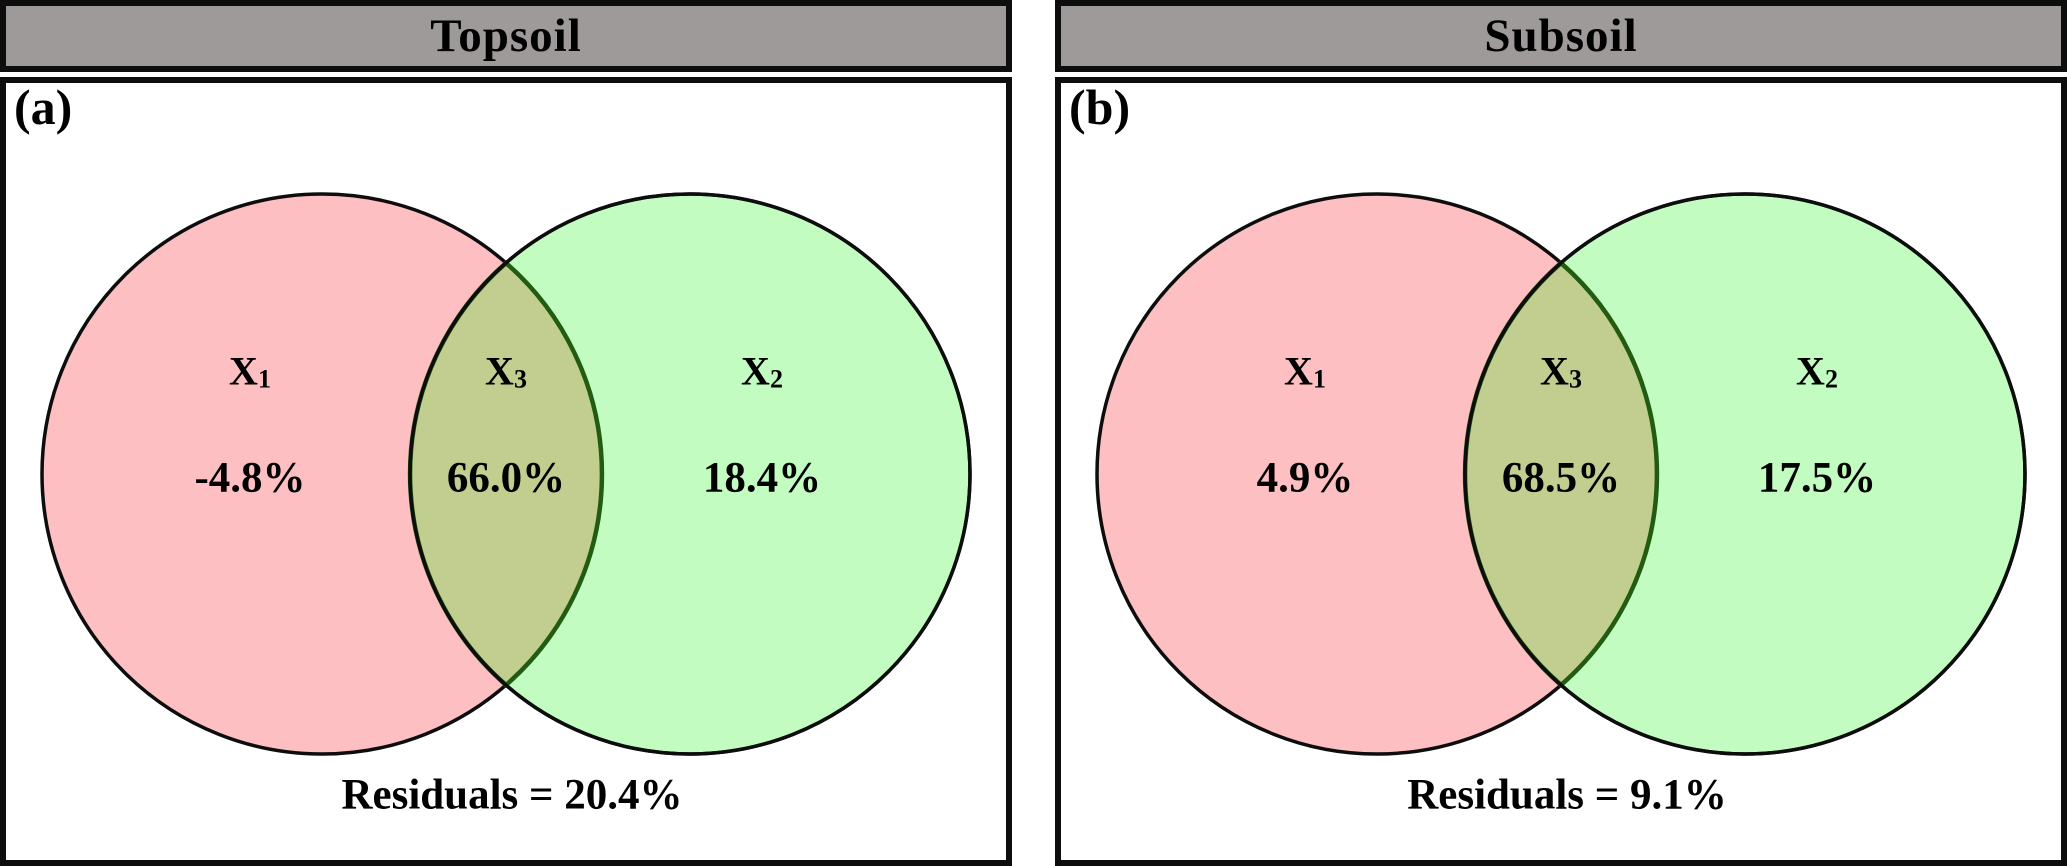 This screenshot has width=2067, height=866. What do you see at coordinates (250, 478) in the screenshot?
I see `x1-value: -4.8%` at bounding box center [250, 478].